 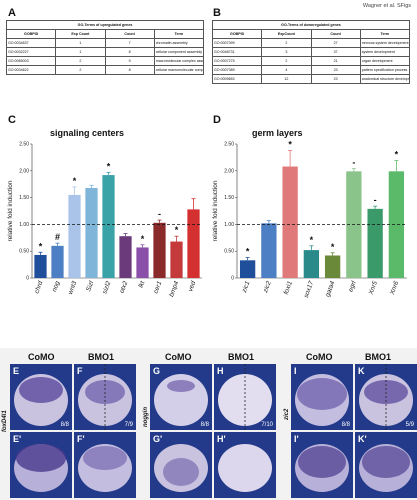 I want to click on chart-title-signaling: signaling centers, so click(x=87, y=133).